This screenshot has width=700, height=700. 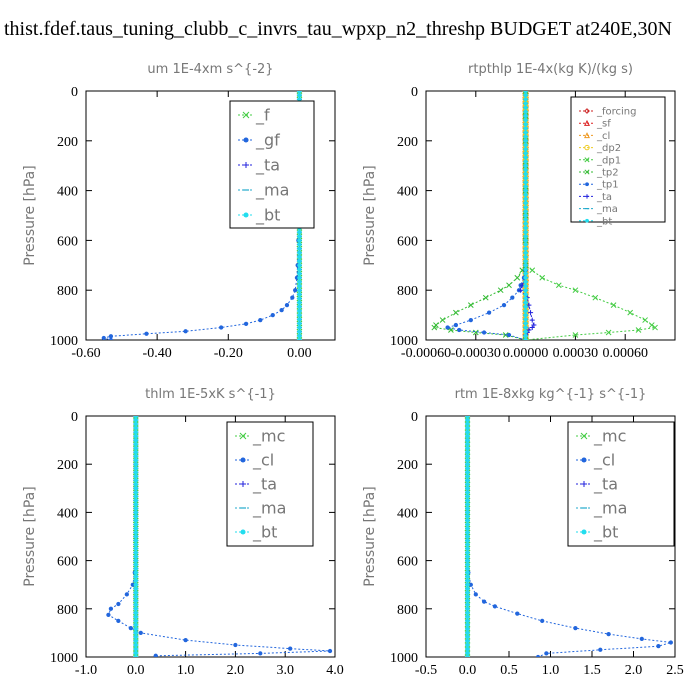 I want to click on x-tick-label: -0.5, so click(x=426, y=670).